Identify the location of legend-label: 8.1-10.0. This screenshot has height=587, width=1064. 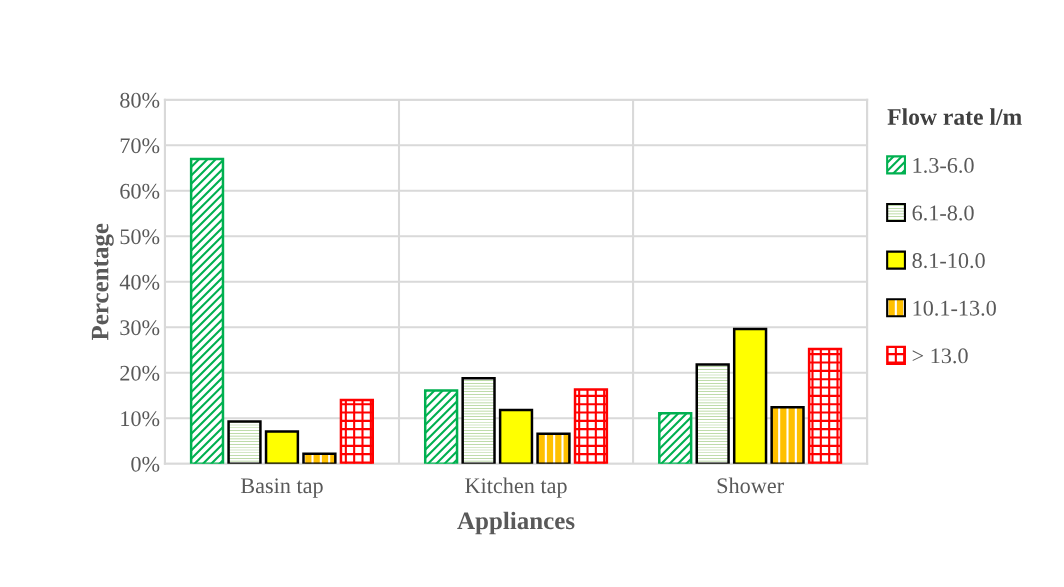
(948, 261).